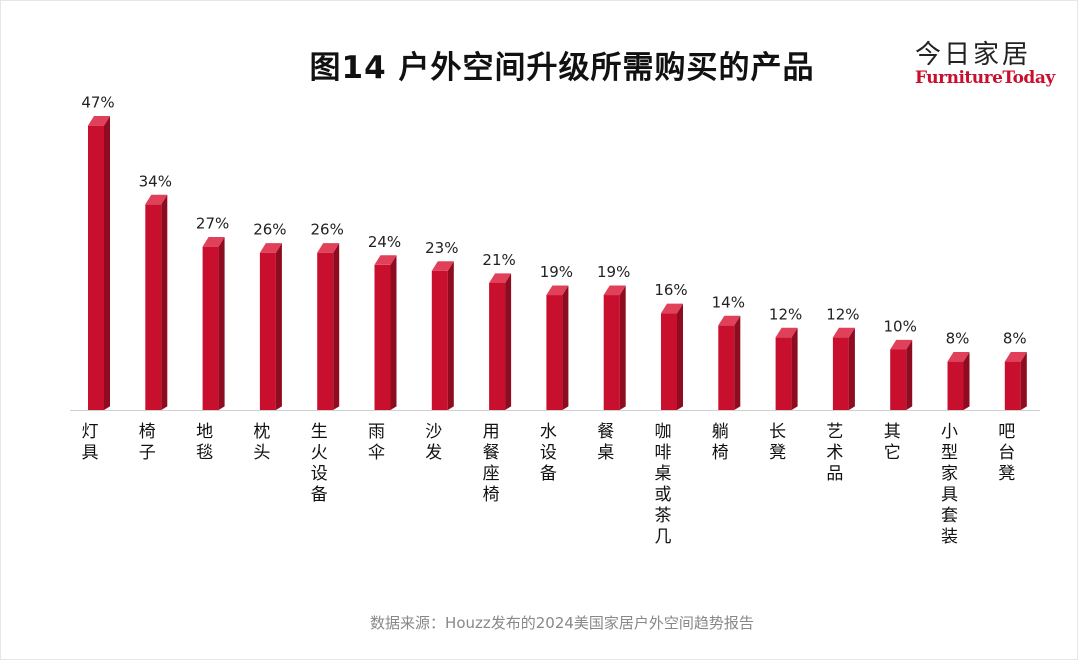 Image resolution: width=1080 pixels, height=662 pixels. I want to click on category-label: 伞, so click(376, 453).